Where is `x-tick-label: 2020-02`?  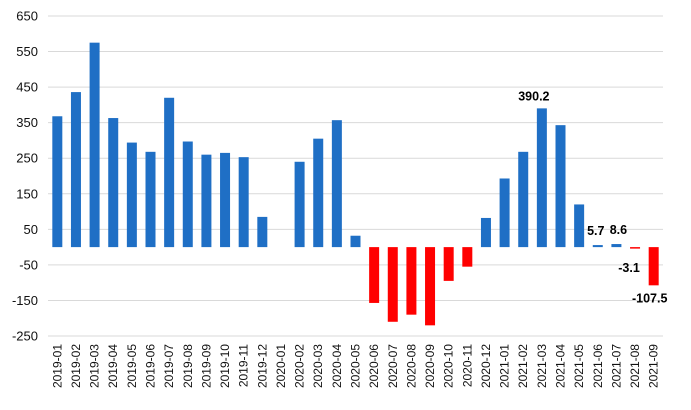
x-tick-label: 2020-02 is located at coordinates (300, 366).